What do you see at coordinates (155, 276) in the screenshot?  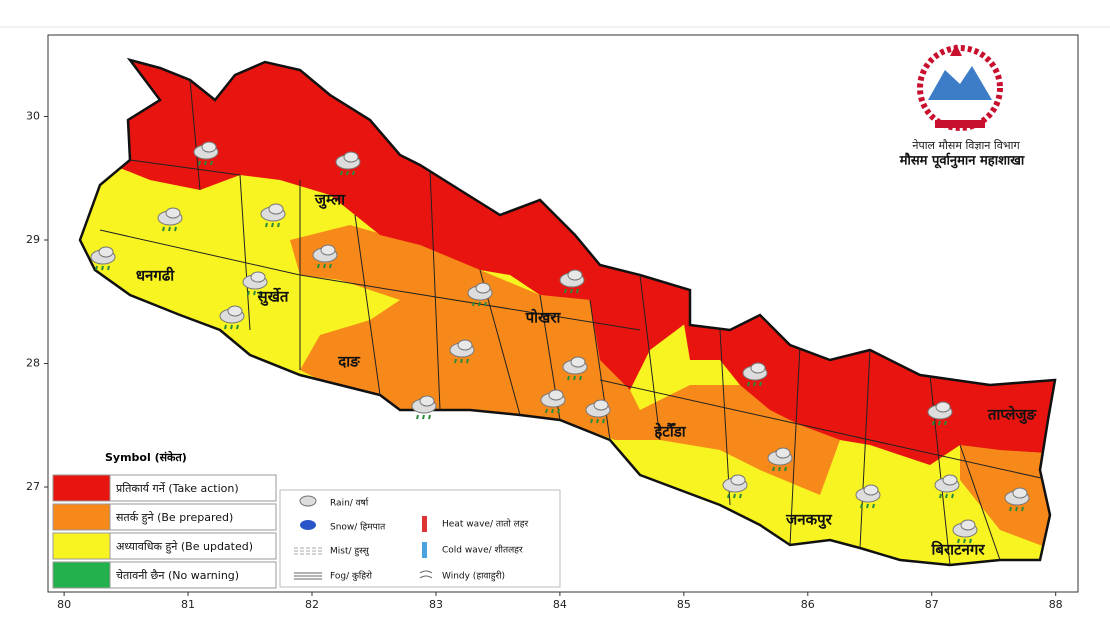 I see `place-label: धनगढी` at bounding box center [155, 276].